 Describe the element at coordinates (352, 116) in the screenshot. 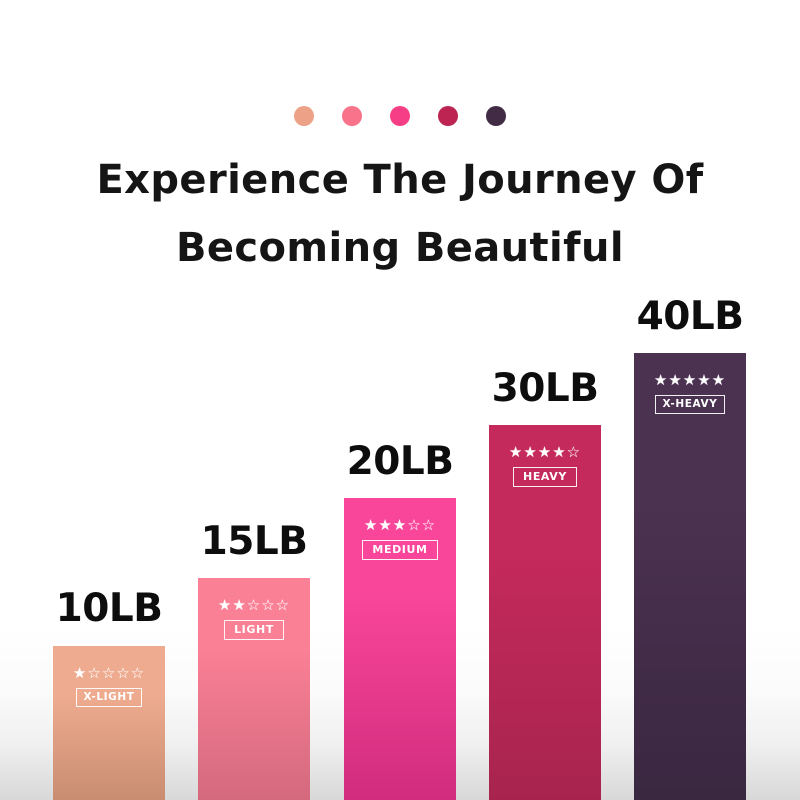

I see `dot-light` at that location.